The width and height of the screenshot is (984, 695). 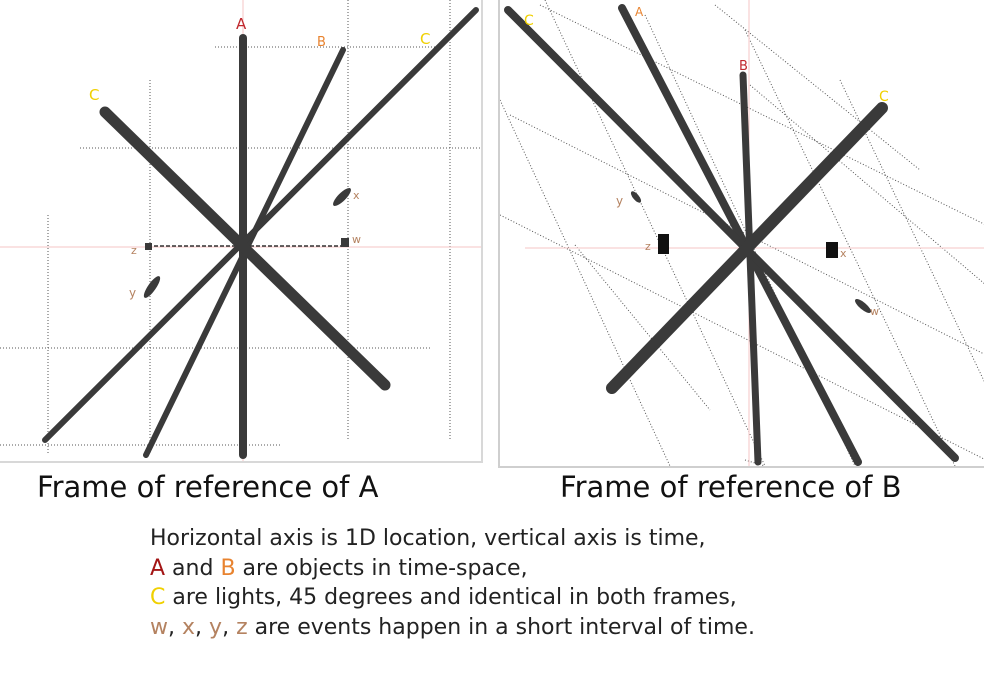 I want to click on frame-b-worldline-b, so click(x=750, y=268).